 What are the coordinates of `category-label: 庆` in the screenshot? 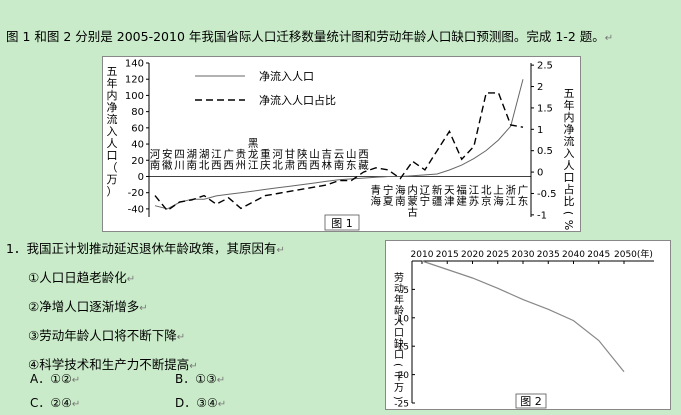 It's located at (265, 164).